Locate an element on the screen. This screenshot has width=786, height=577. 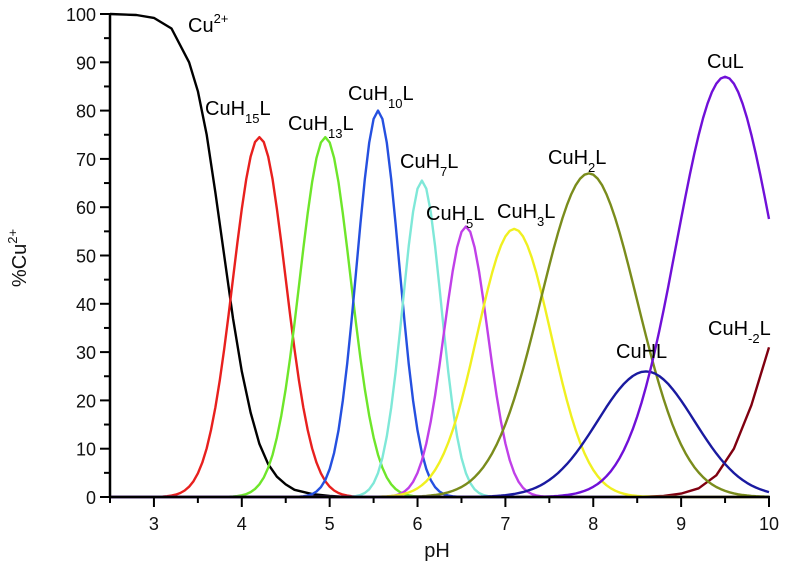
x-tick-label: 3 is located at coordinates (154, 524).